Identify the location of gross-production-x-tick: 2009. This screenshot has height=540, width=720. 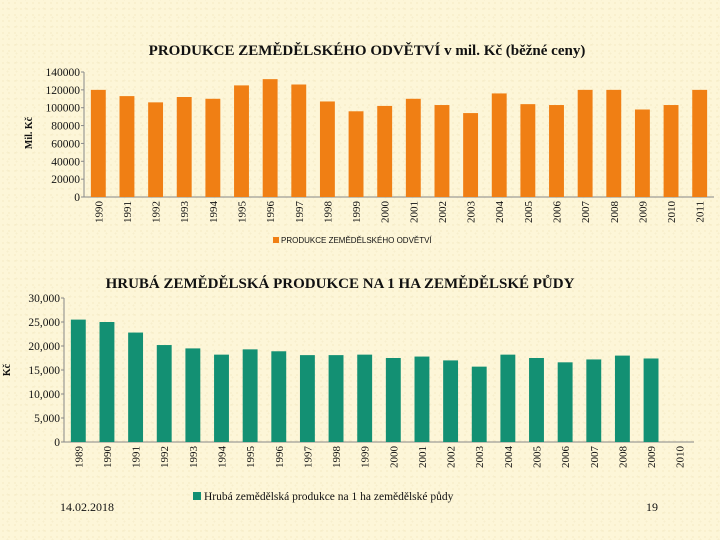
(652, 457).